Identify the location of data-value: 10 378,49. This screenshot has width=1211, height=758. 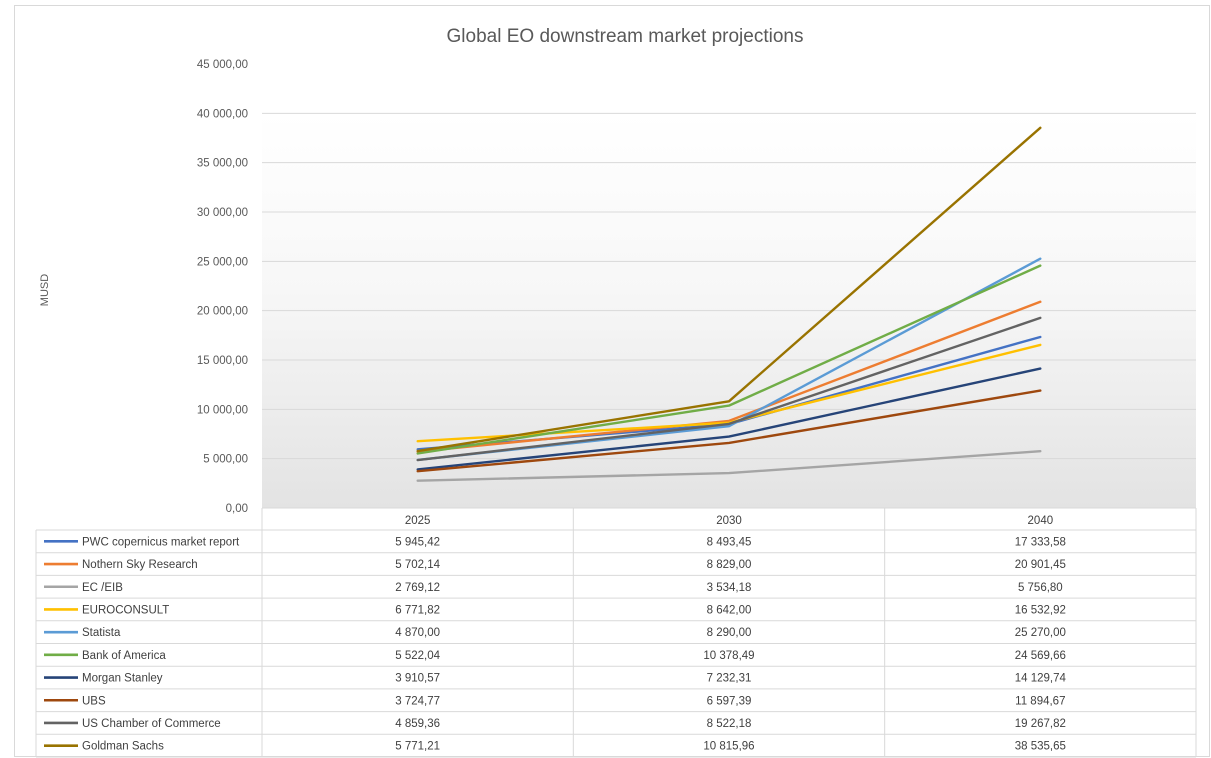
(728, 656).